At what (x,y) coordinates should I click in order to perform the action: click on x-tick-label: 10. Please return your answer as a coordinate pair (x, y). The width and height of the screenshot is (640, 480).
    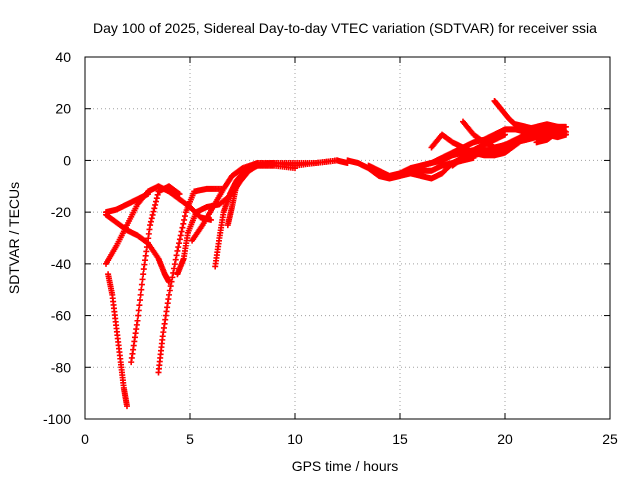
    Looking at the image, I should click on (295, 439).